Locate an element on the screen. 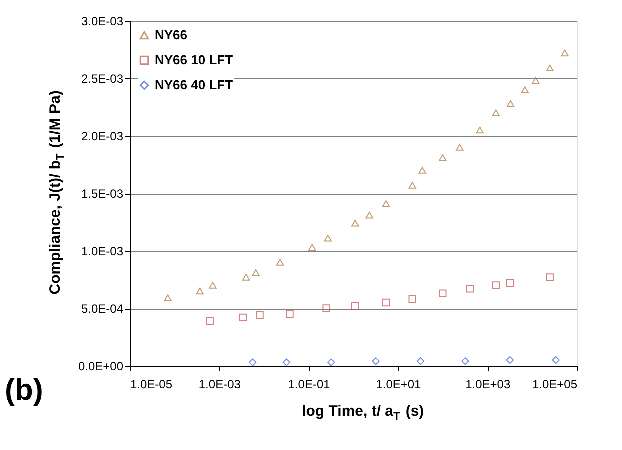 The width and height of the screenshot is (622, 450). x-tick-label: 1.0E+05 is located at coordinates (555, 385).